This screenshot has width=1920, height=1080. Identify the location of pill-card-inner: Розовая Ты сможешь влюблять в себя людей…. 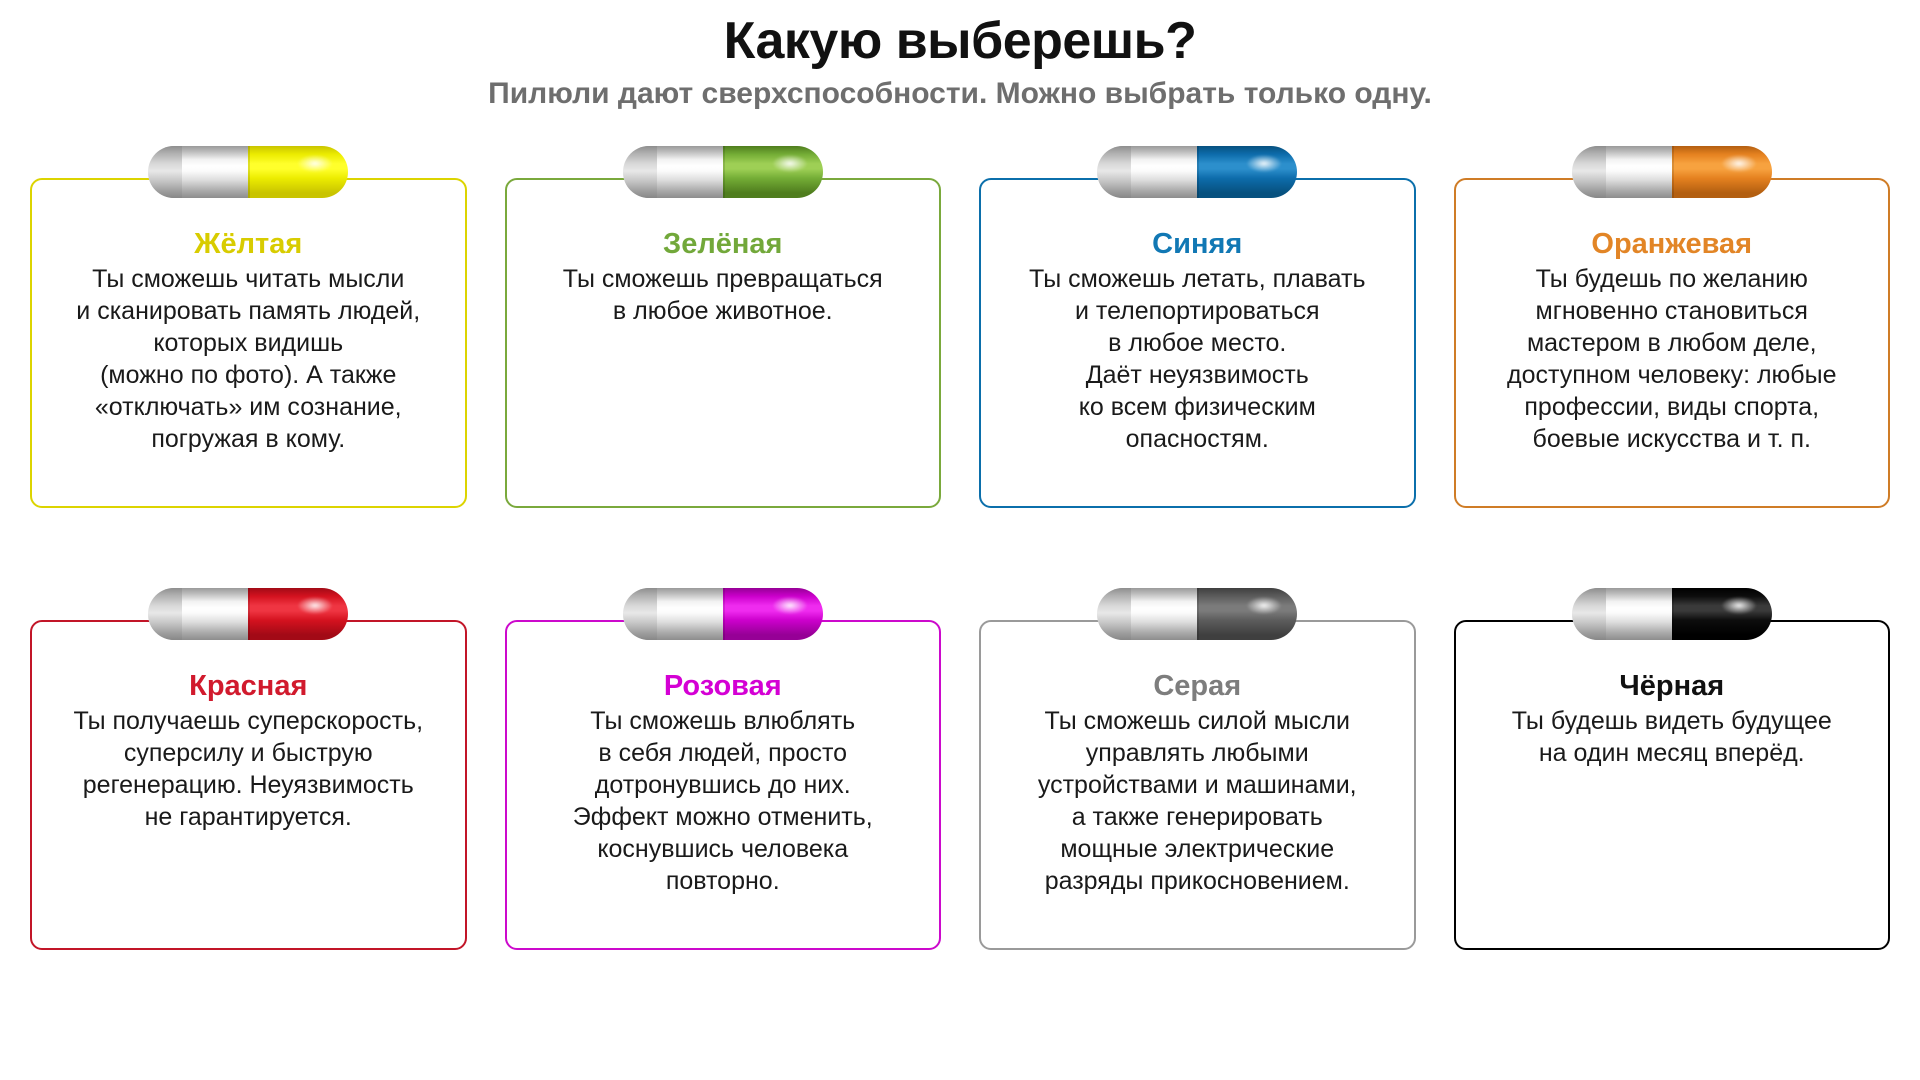
(723, 783).